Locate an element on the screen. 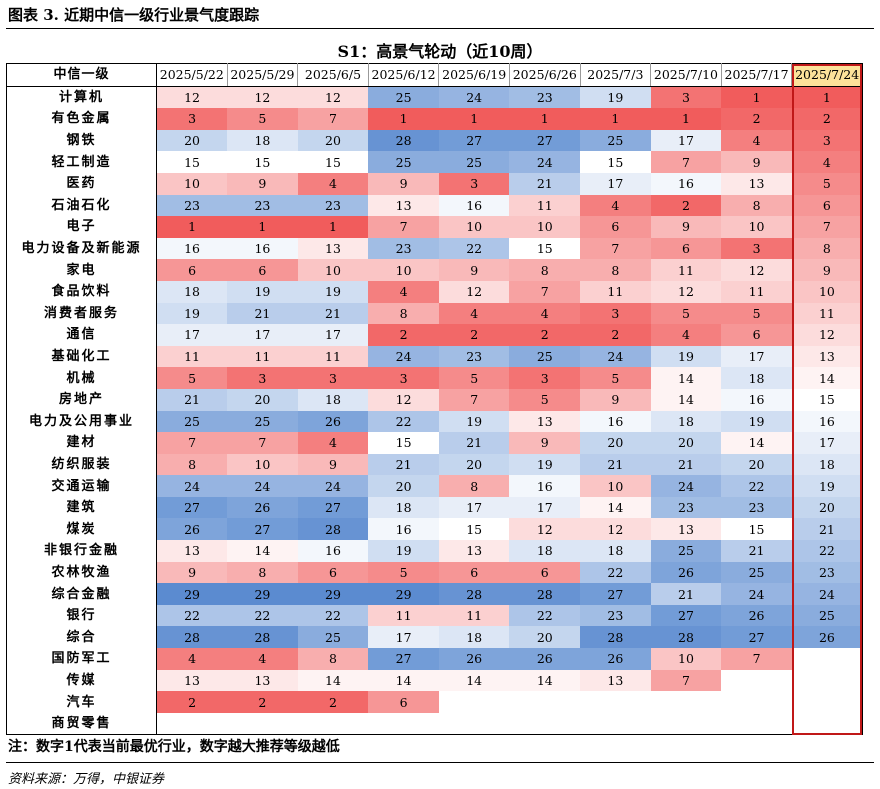  heatmap-cell: 8 is located at coordinates (474, 486).